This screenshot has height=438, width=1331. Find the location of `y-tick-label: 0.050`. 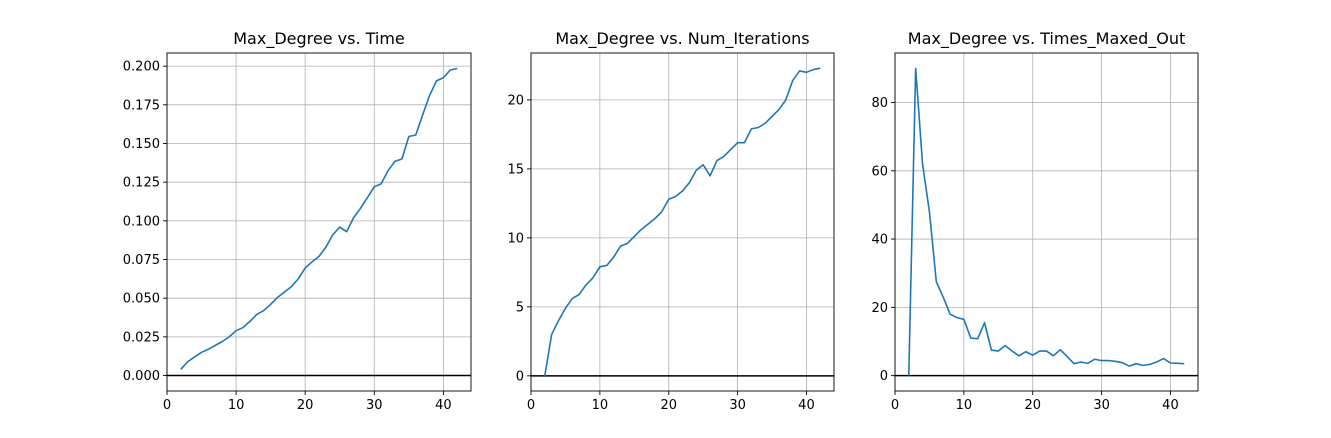

y-tick-label: 0.050 is located at coordinates (141, 299).